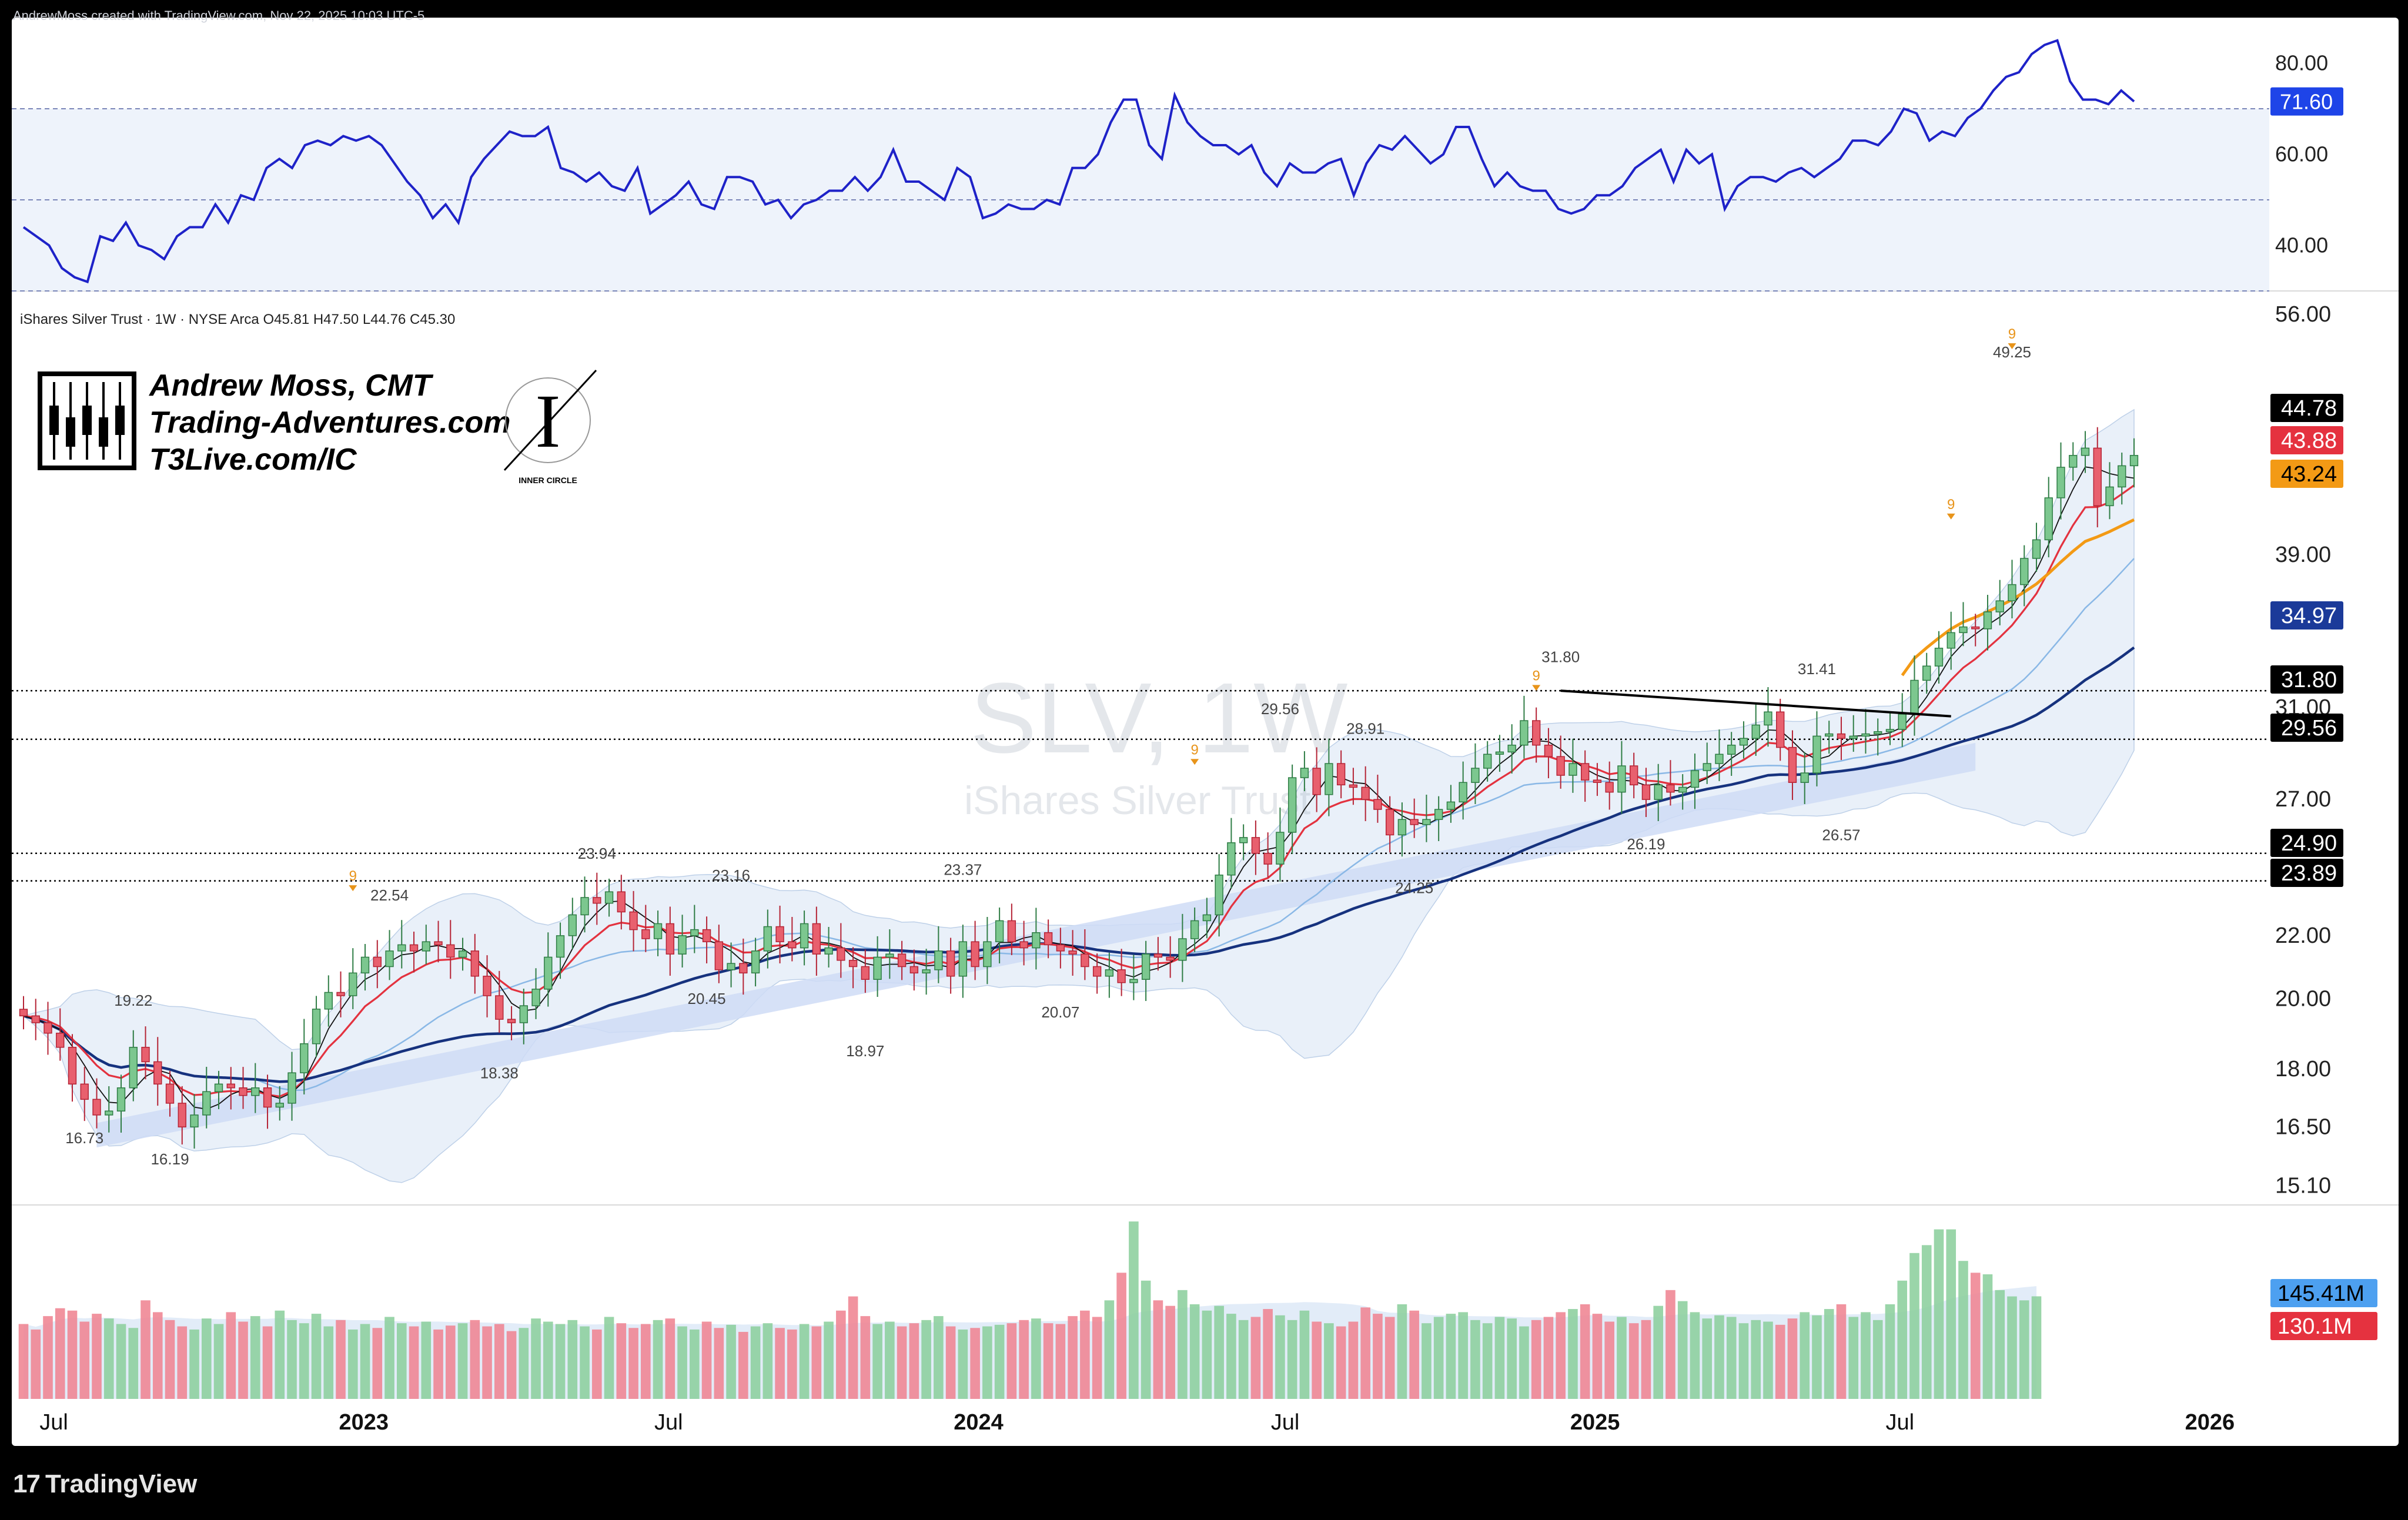  What do you see at coordinates (963, 870) in the screenshot?
I see `high-annotation: 23.37` at bounding box center [963, 870].